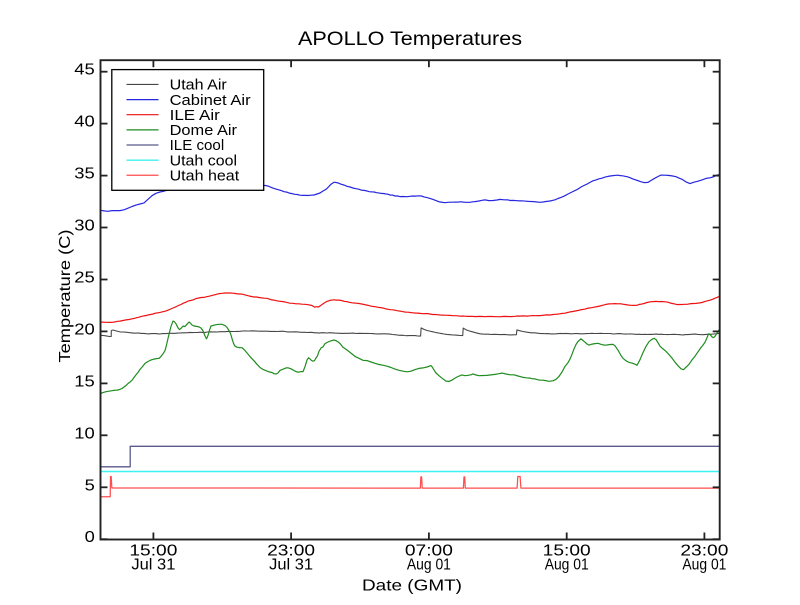 This screenshot has height=605, width=800. Describe the element at coordinates (197, 146) in the screenshot. I see `svg-text: ILE cool` at that location.